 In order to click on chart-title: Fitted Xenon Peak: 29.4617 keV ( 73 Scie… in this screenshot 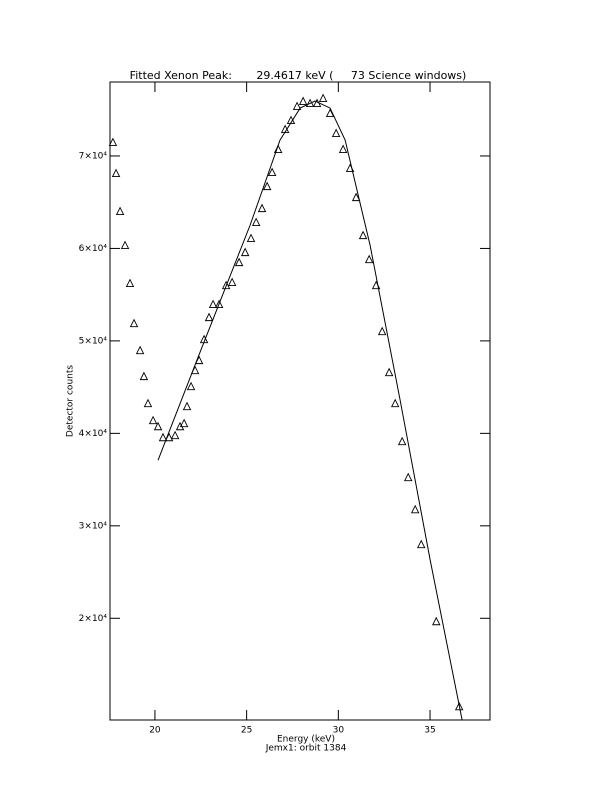, I will do `click(298, 75)`.